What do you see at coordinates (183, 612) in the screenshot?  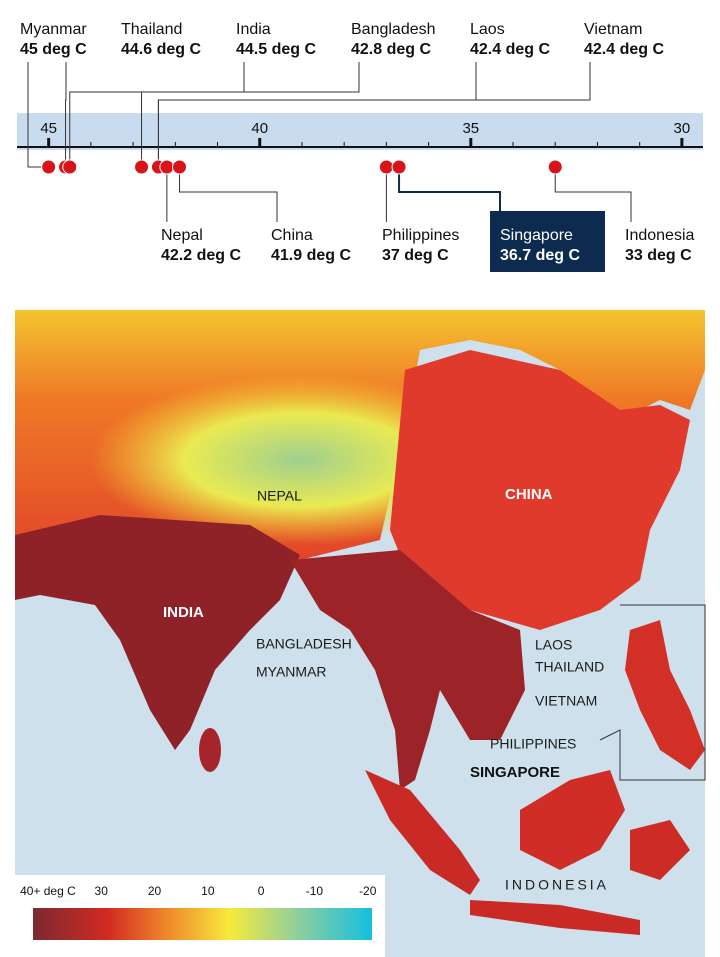 I see `map-label: INDIA` at bounding box center [183, 612].